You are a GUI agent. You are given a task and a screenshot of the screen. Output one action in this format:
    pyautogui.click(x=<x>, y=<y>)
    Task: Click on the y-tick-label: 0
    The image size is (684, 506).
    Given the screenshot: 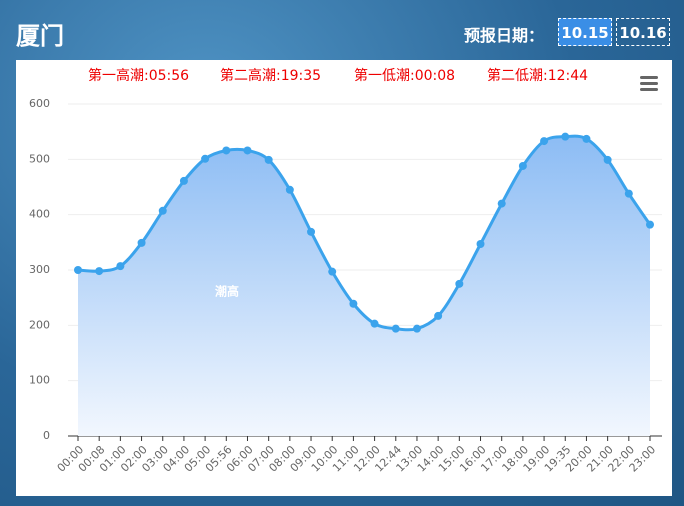 What is the action you would take?
    pyautogui.click(x=46, y=435)
    